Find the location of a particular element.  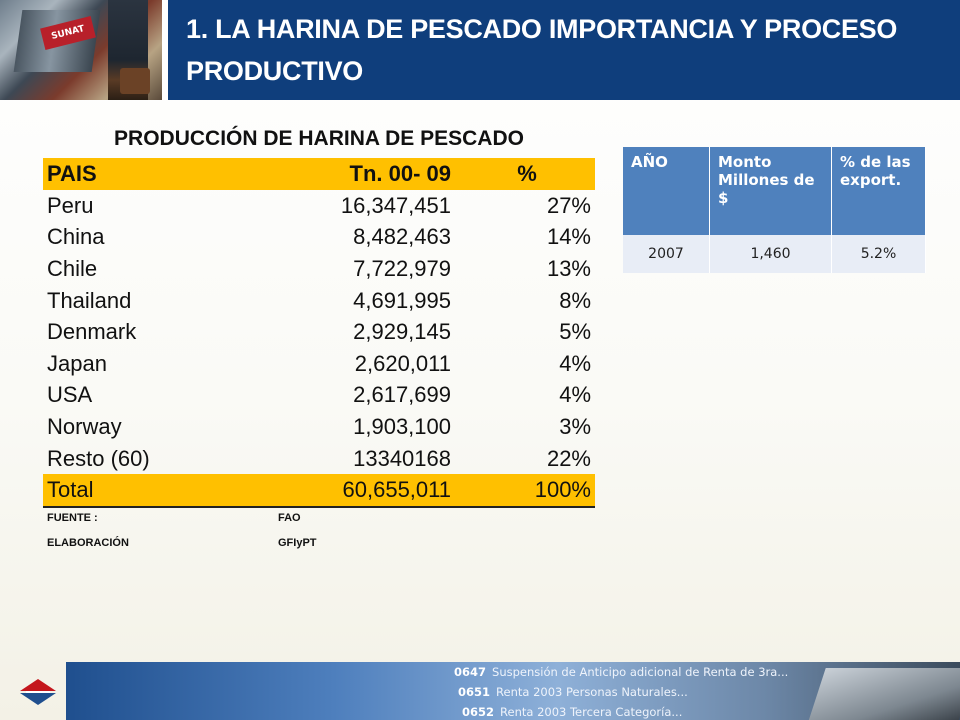

column-header-tn: Tn. 00- 09 is located at coordinates (340, 174).